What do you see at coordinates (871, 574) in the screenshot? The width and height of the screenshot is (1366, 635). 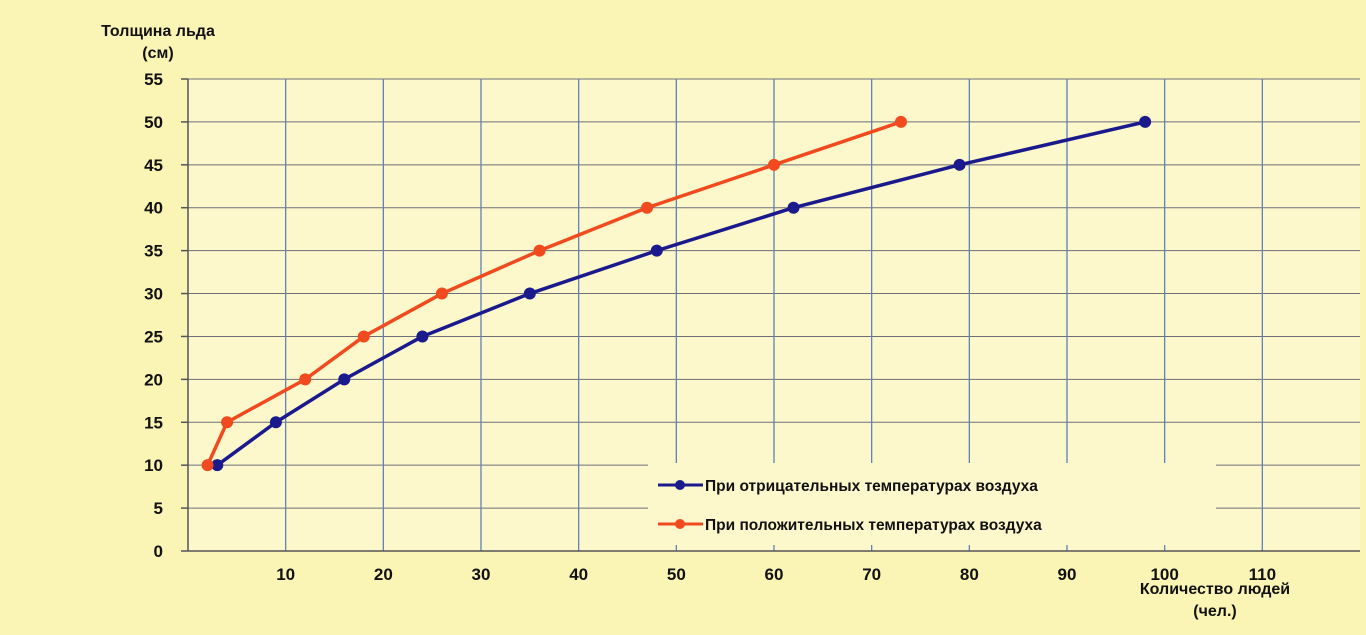 I see `x-tick-label: 70` at bounding box center [871, 574].